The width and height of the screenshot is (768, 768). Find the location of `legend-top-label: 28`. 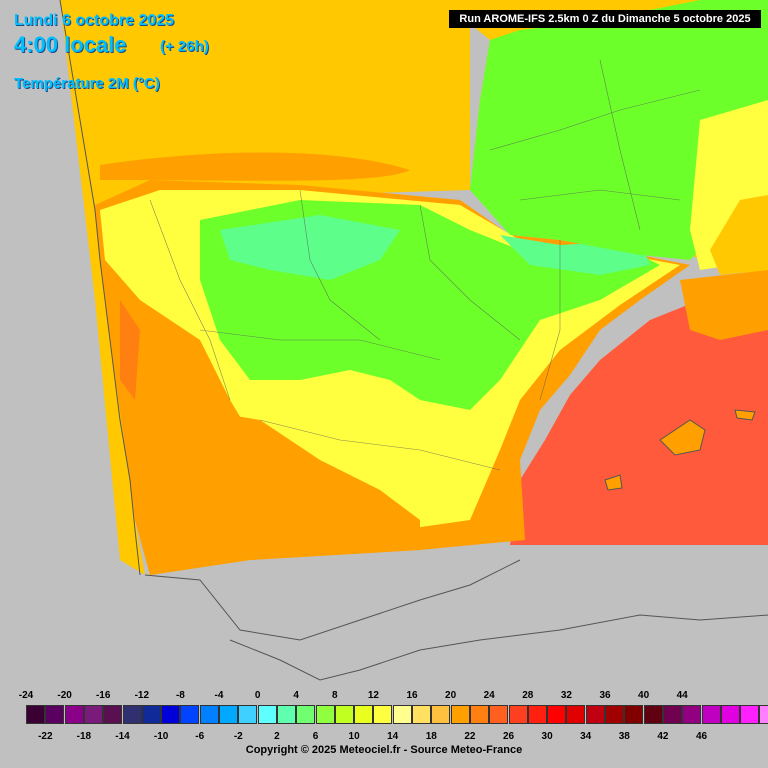

legend-top-label: 28 is located at coordinates (528, 695).